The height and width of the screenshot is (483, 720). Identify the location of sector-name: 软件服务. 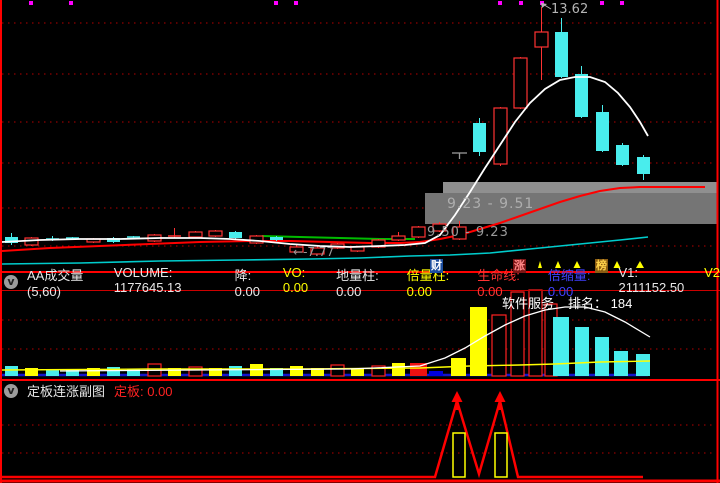
(528, 303).